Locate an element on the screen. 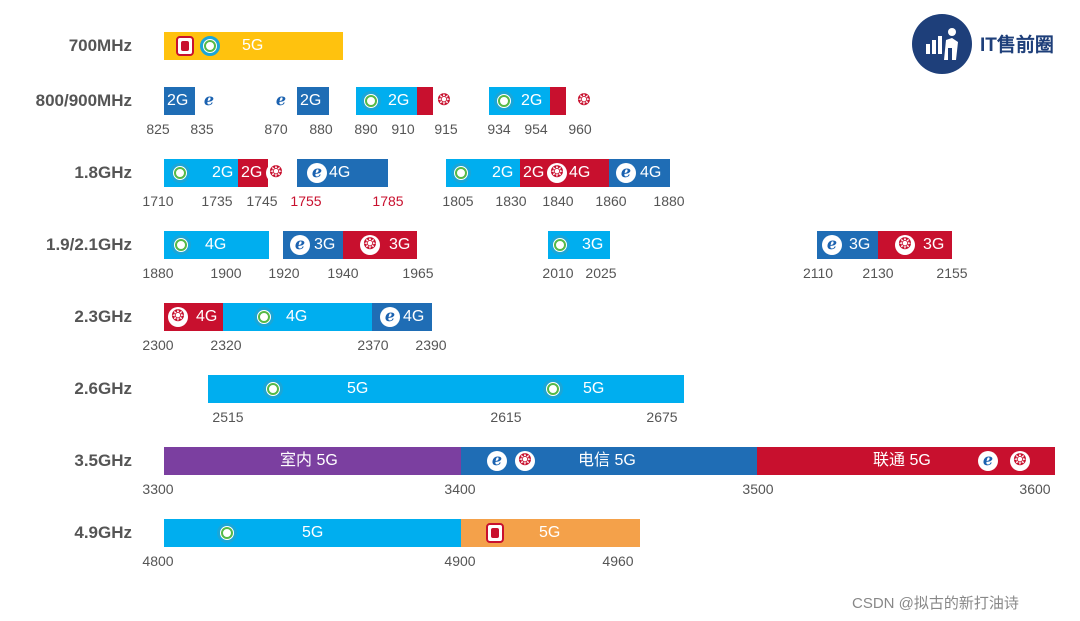 This screenshot has height=621, width=1080. frequency-tick: 2390 is located at coordinates (431, 345).